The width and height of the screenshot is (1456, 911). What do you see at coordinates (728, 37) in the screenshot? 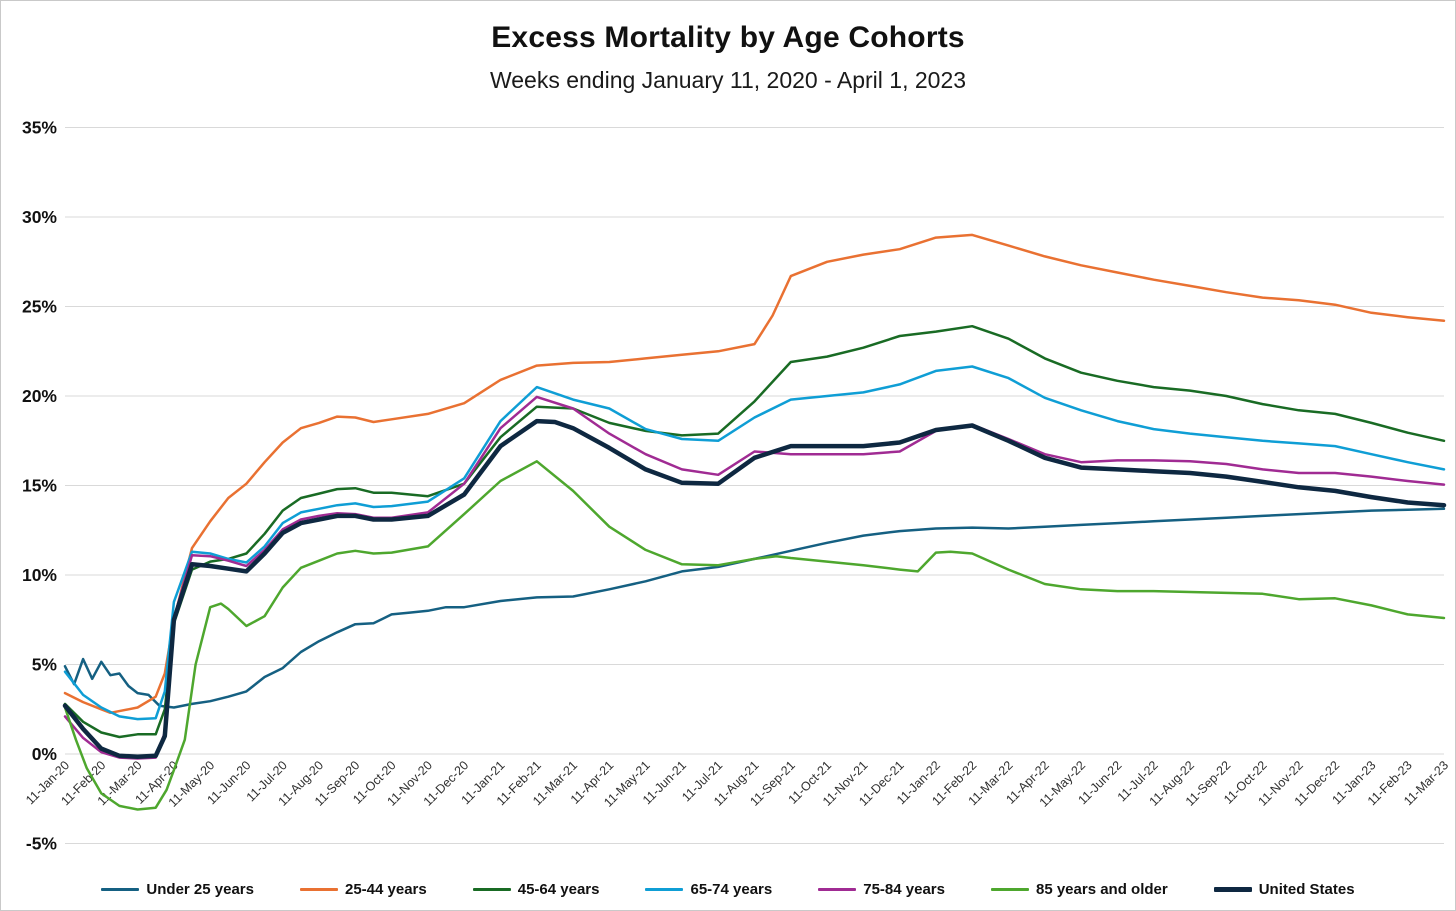
I see `chart-title: Excess Mortality by Age Cohorts` at bounding box center [728, 37].